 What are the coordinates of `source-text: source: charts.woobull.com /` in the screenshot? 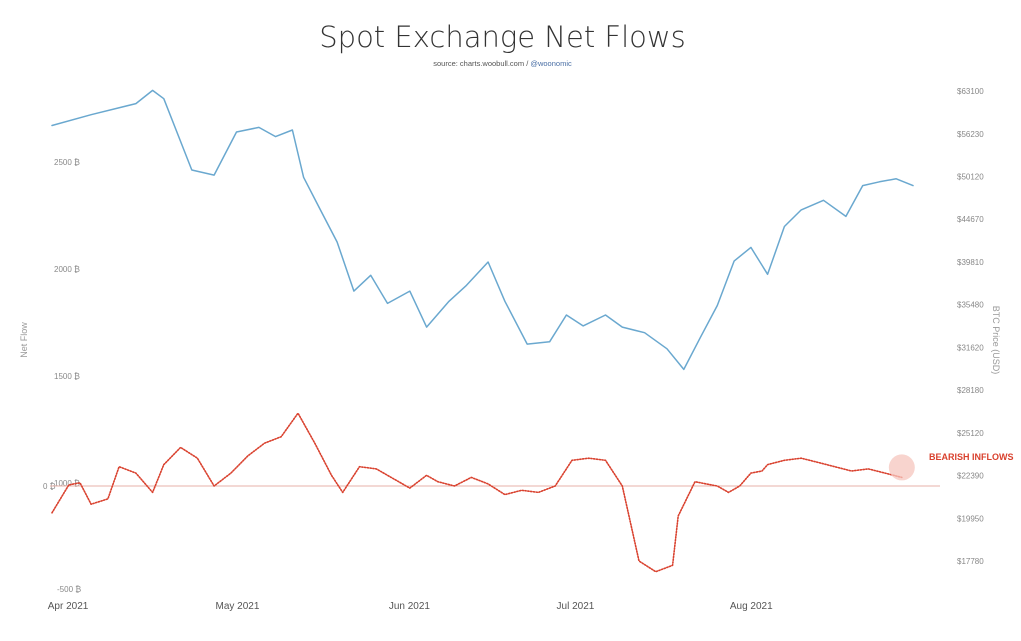 It's located at (482, 63).